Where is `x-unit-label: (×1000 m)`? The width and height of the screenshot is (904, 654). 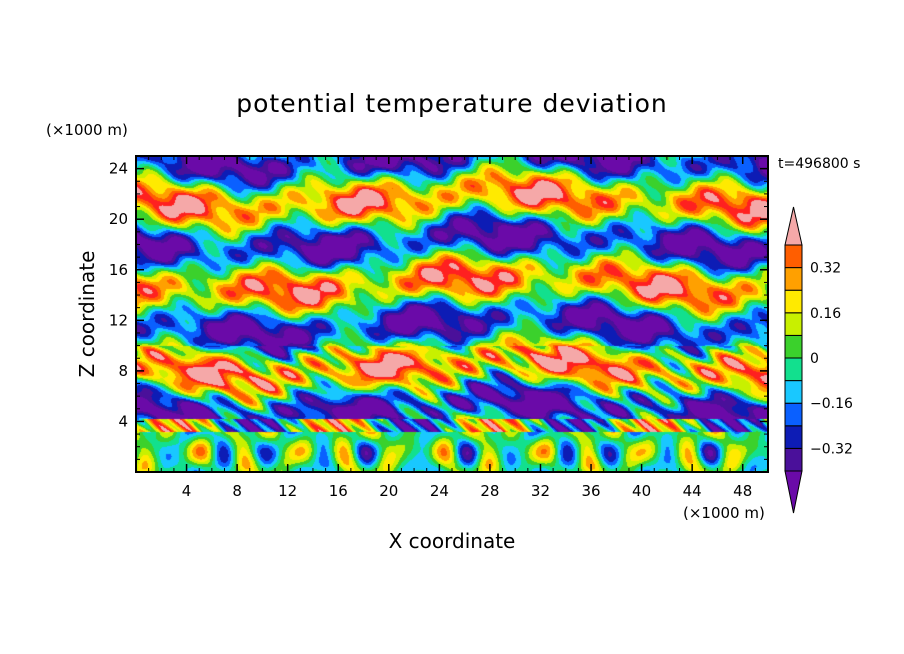
x-unit-label: (×1000 m) is located at coordinates (724, 513).